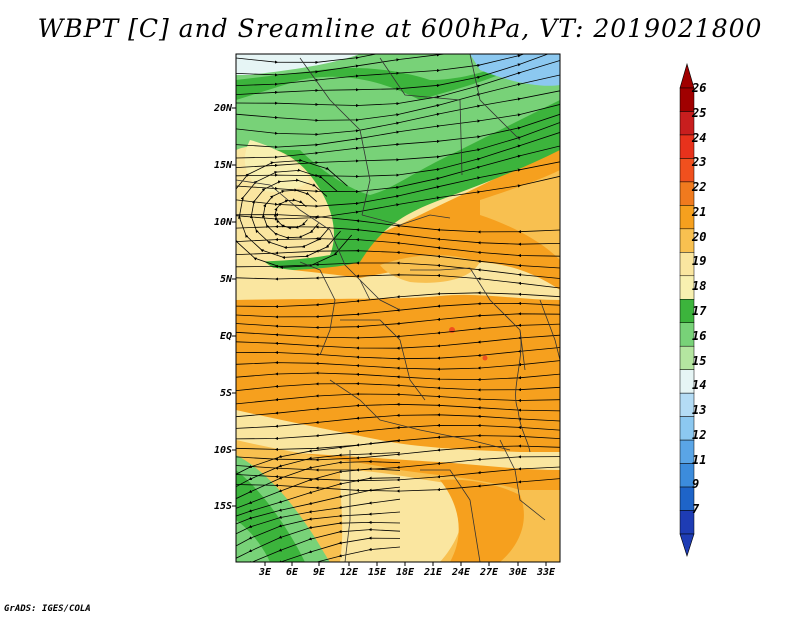 This screenshot has width=800, height=618. Describe the element at coordinates (699, 311) in the screenshot. I see `colorbar-label: 17` at that location.